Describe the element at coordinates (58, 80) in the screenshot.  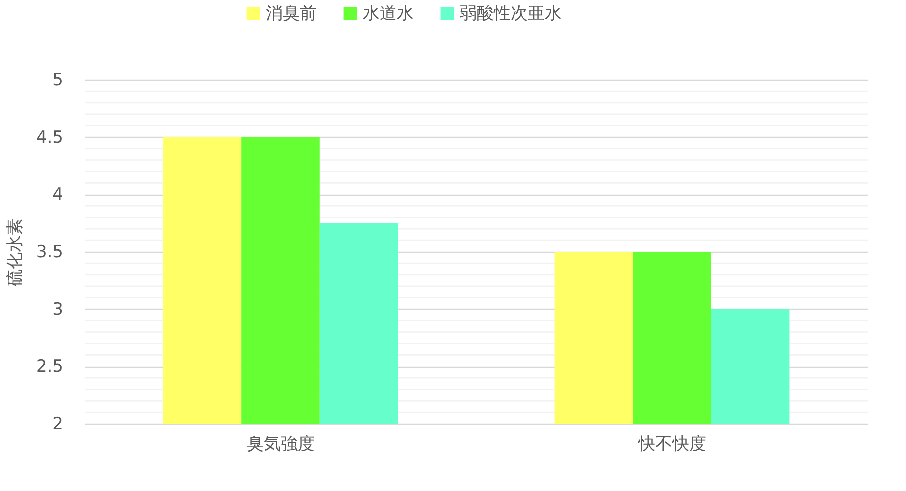
I see `y-tick-label: 5` at that location.